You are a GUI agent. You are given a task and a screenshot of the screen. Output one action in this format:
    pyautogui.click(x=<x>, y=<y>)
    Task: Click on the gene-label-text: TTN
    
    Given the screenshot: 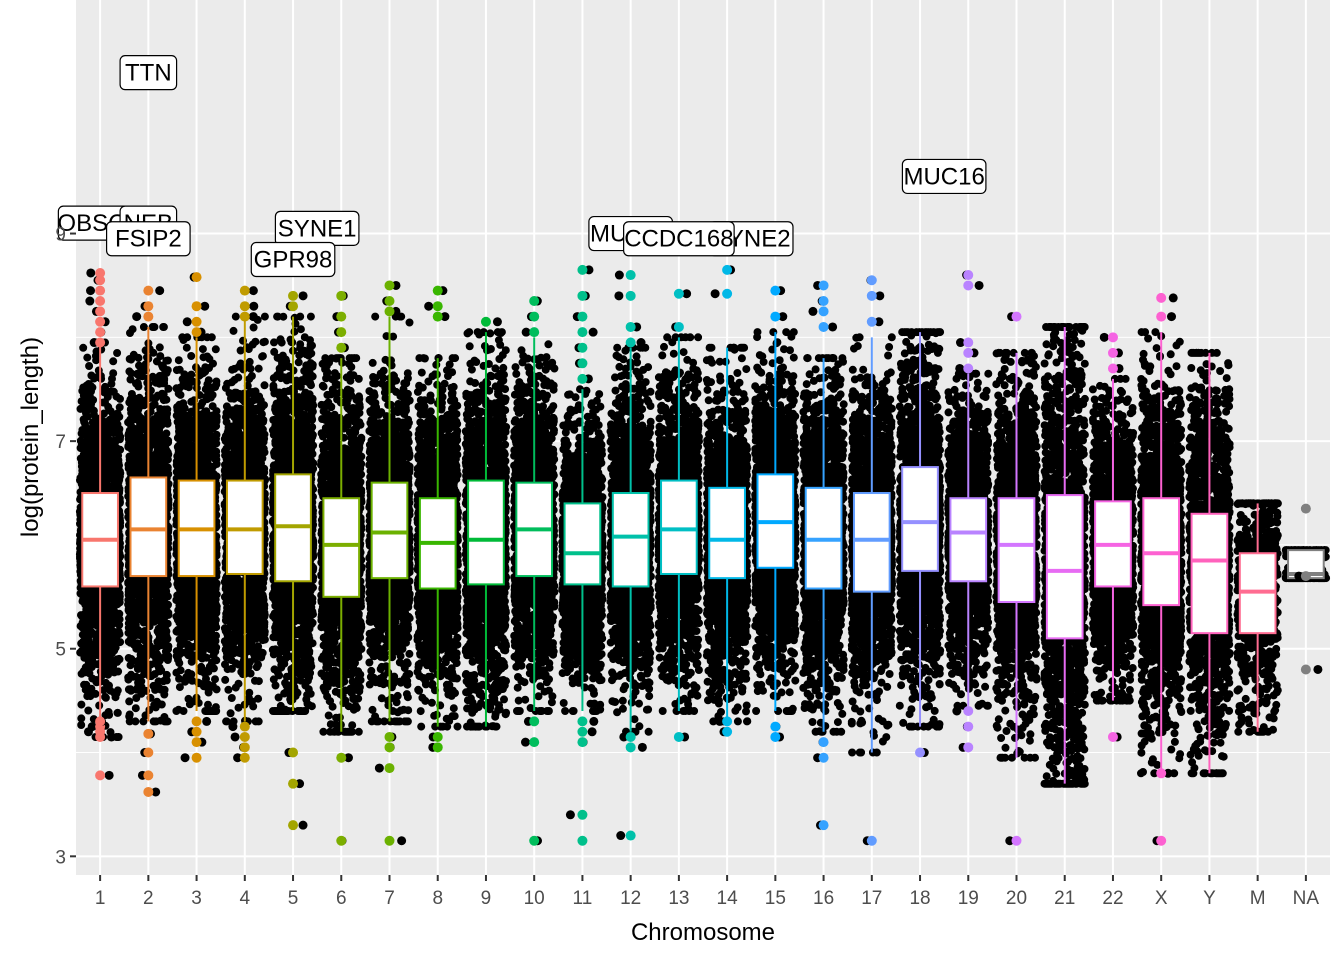 What is the action you would take?
    pyautogui.click(x=148, y=73)
    